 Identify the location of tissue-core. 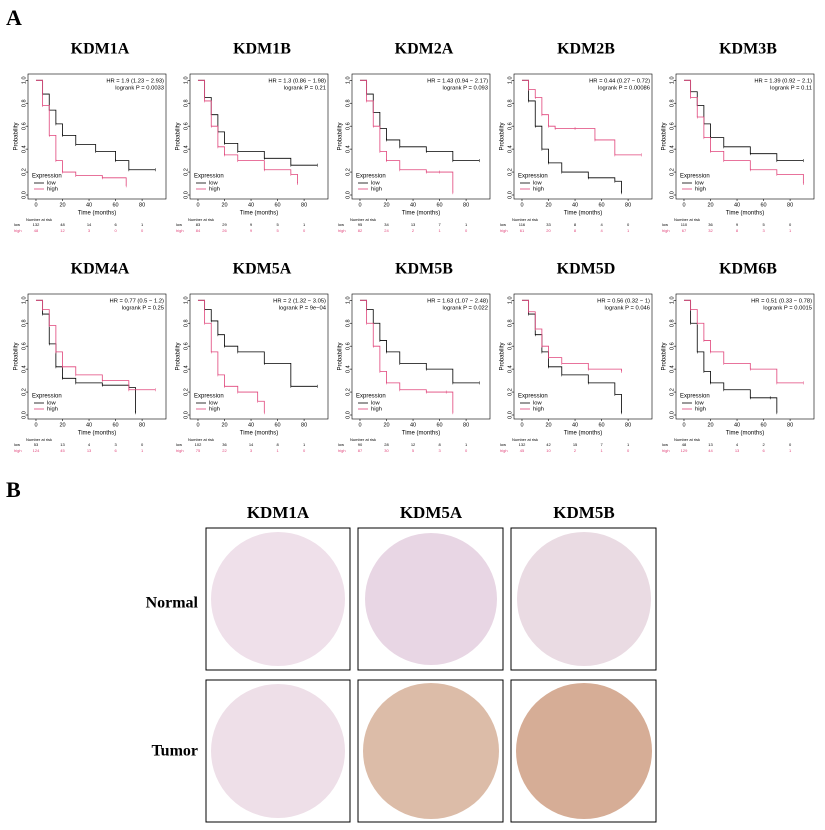
(278, 751).